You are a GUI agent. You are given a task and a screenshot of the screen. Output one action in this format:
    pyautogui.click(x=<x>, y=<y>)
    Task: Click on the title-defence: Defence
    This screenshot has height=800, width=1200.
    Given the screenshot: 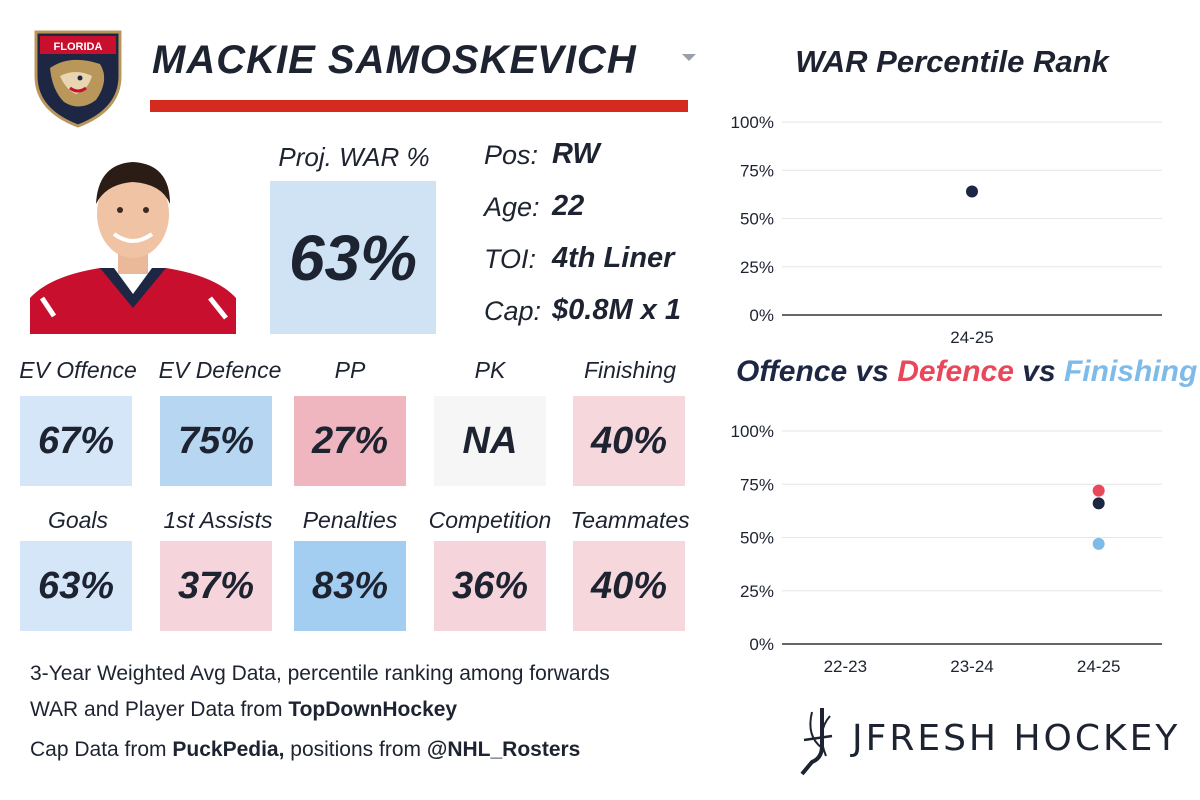 What is the action you would take?
    pyautogui.click(x=955, y=371)
    